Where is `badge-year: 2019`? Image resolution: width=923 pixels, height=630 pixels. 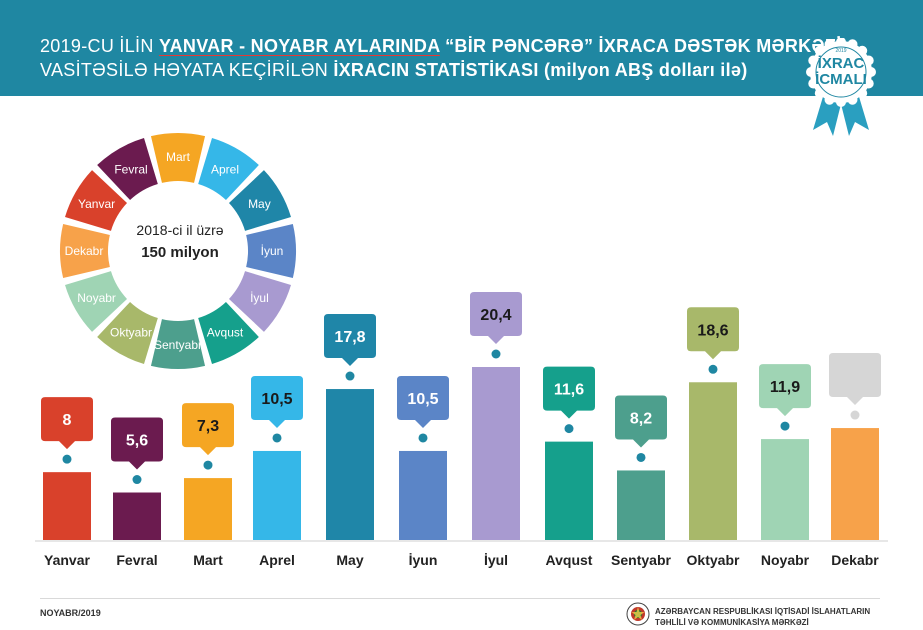
badge-year: 2019 is located at coordinates (841, 51).